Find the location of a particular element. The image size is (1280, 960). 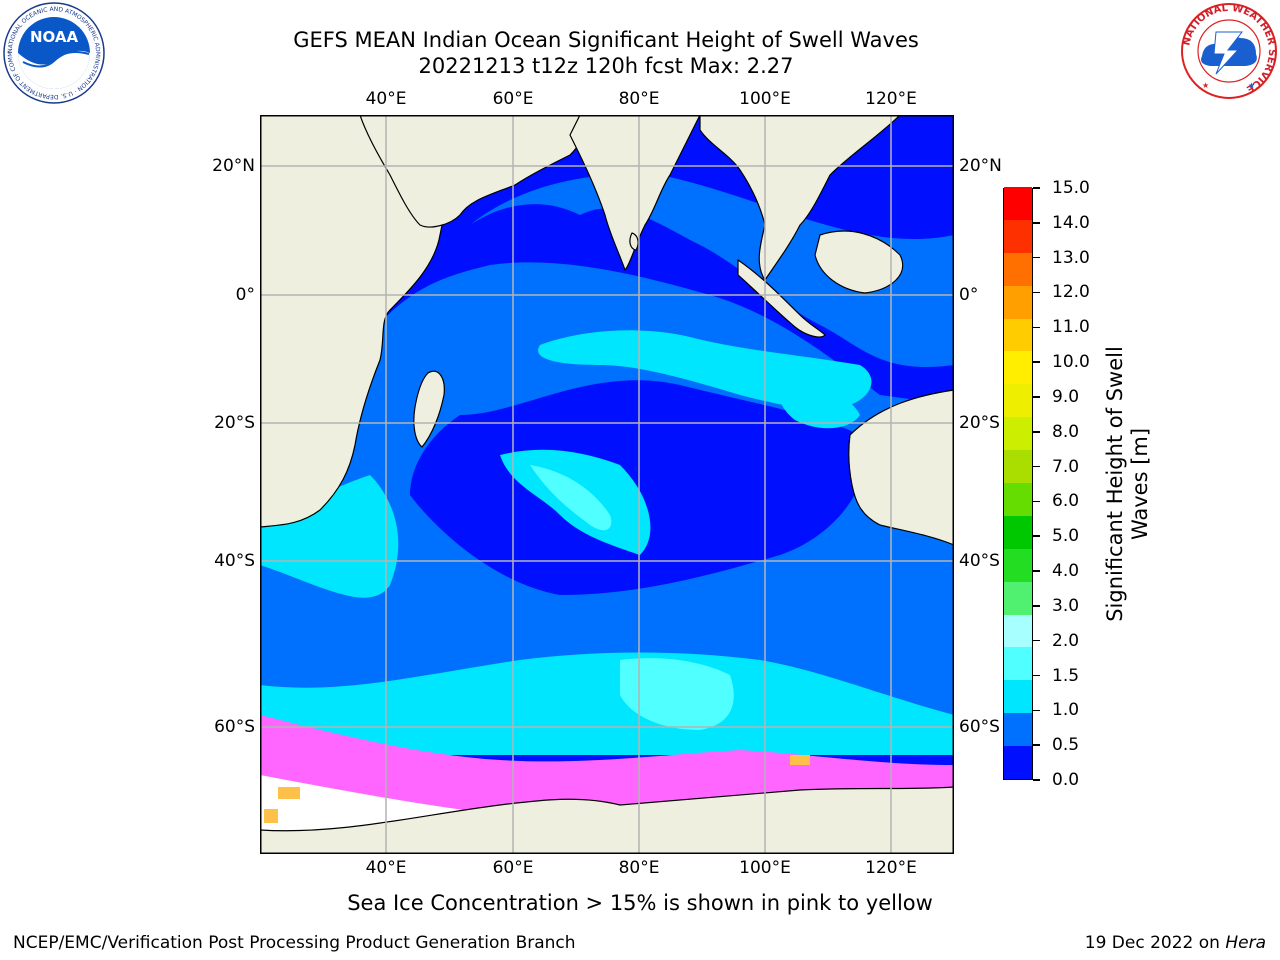

sri-lanka-landmass is located at coordinates (634, 241).